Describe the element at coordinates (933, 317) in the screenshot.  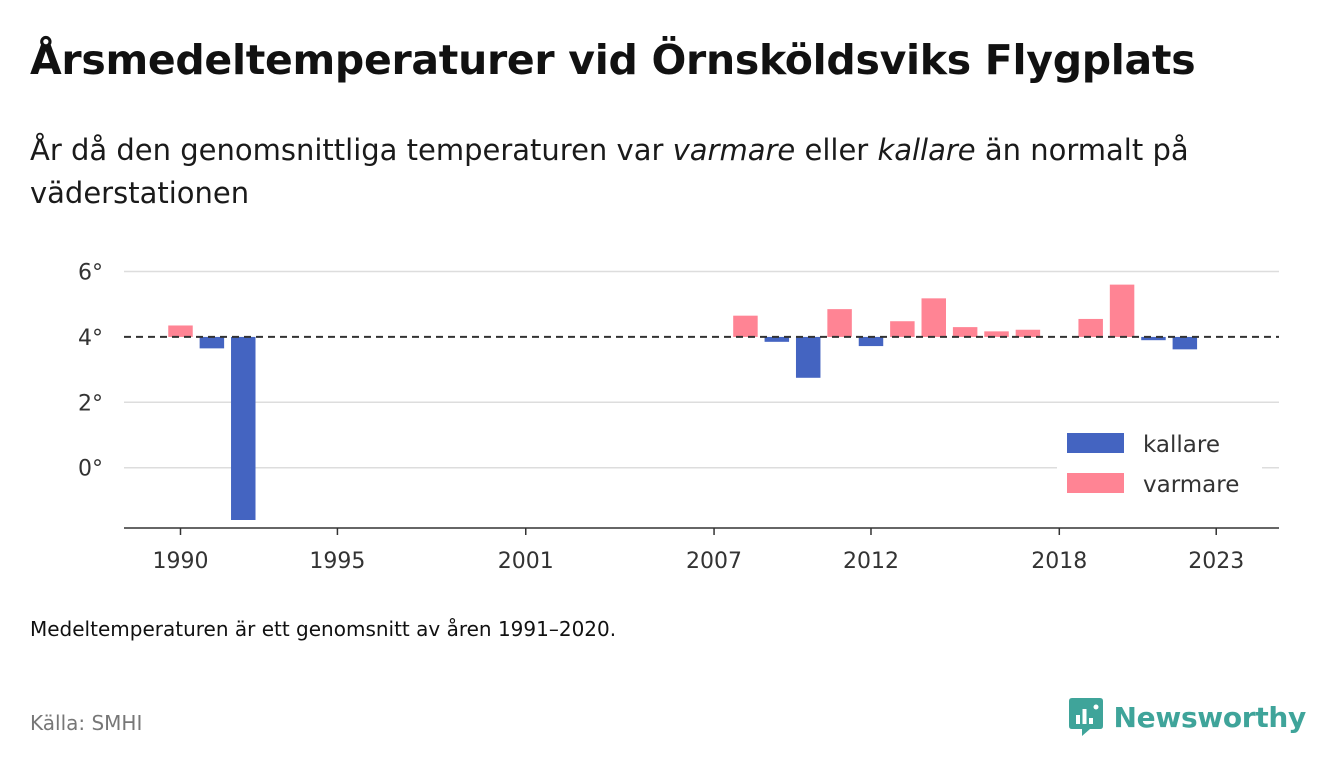
I see `bar-2014` at that location.